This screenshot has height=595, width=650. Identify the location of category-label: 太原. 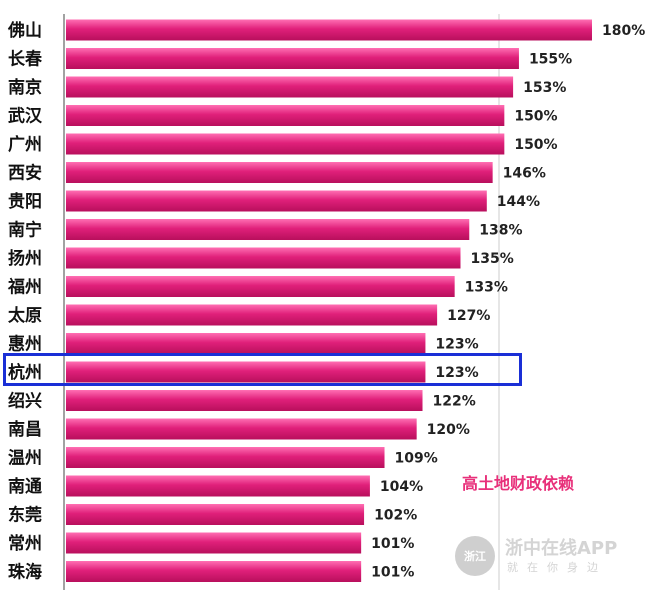
(25, 315).